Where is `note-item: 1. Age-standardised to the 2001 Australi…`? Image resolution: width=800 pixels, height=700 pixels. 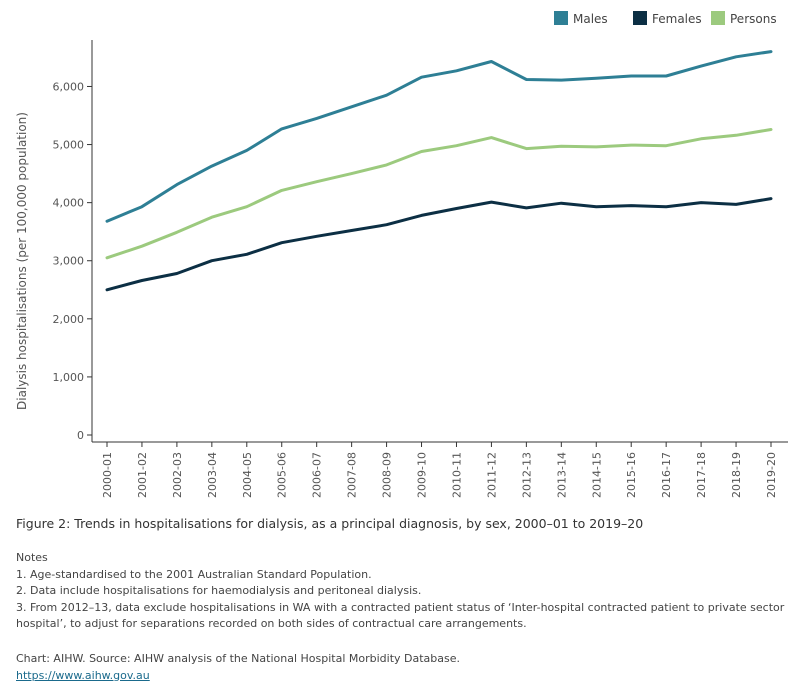 note-item: 1. Age-standardised to the 2001 Australi… is located at coordinates (194, 574).